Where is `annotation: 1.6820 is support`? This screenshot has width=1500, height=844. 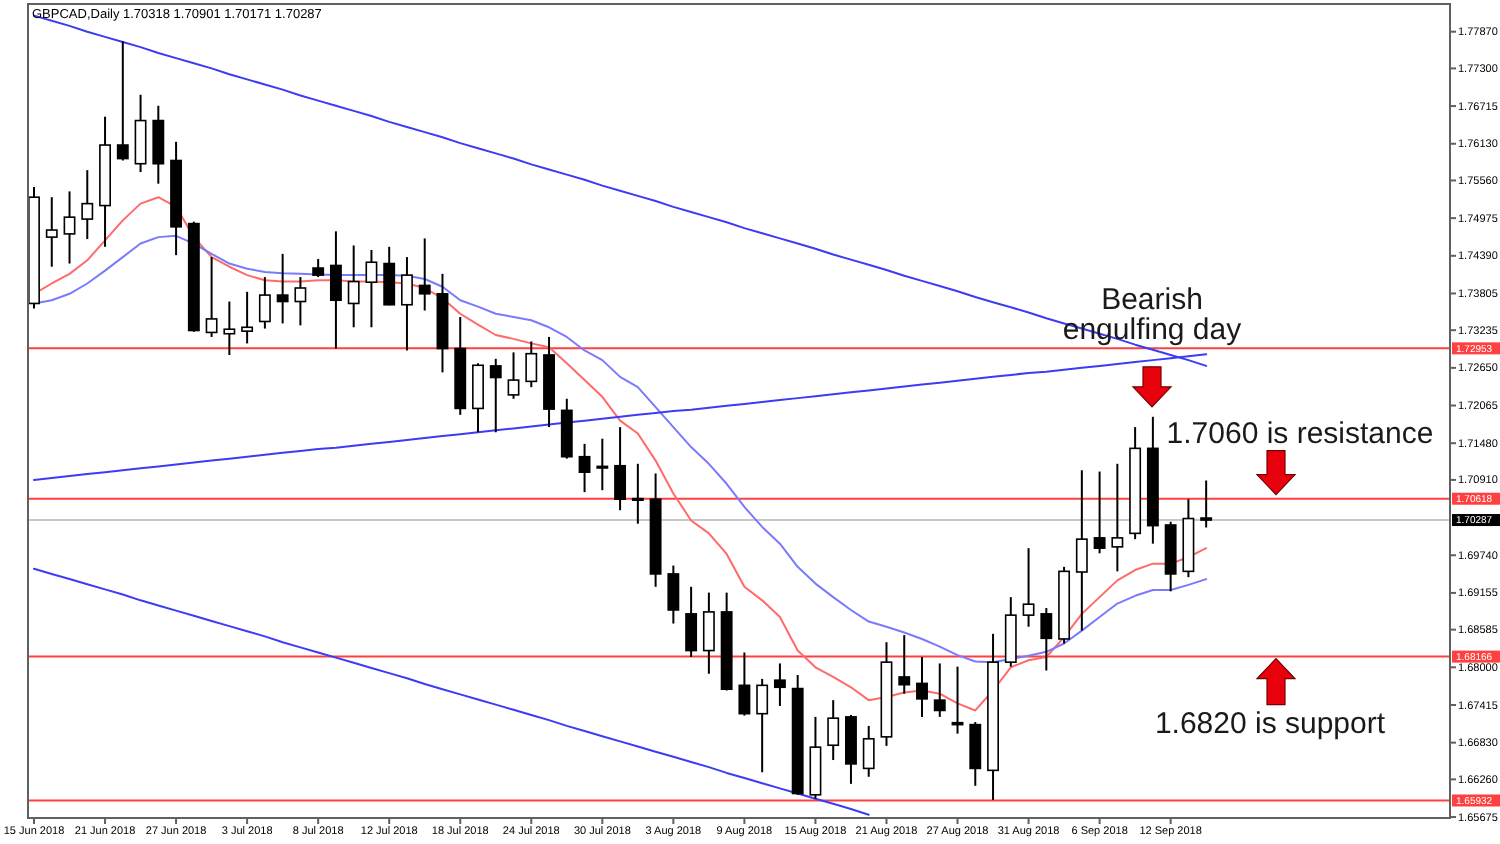 annotation: 1.6820 is support is located at coordinates (1270, 723).